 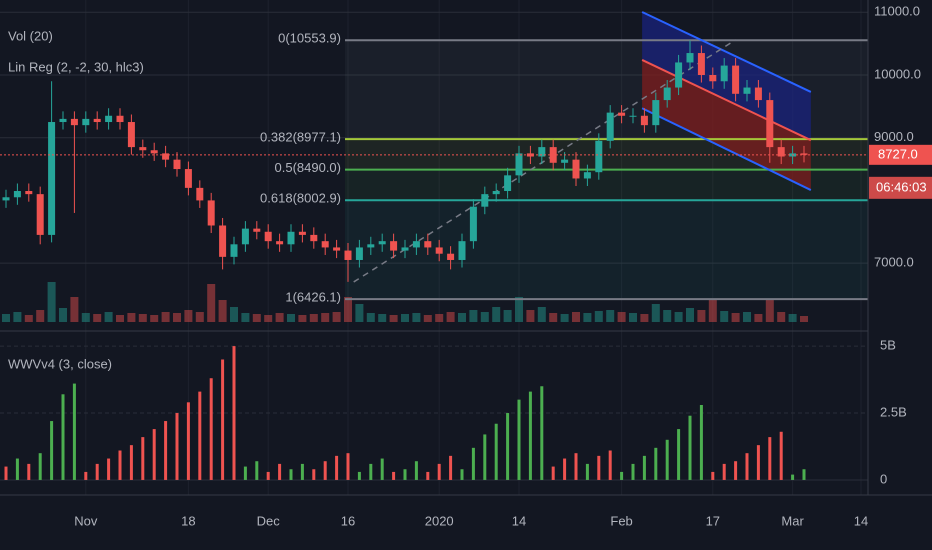 I want to click on countdown-label: 06:46:03, so click(x=901, y=186).